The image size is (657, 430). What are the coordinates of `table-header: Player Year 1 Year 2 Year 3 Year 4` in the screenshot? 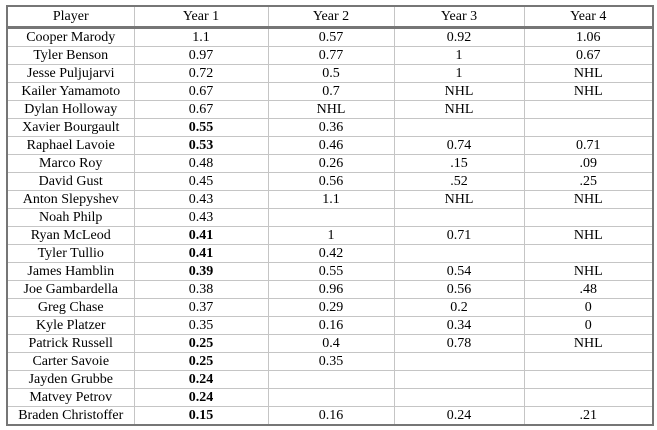 It's located at (330, 17).